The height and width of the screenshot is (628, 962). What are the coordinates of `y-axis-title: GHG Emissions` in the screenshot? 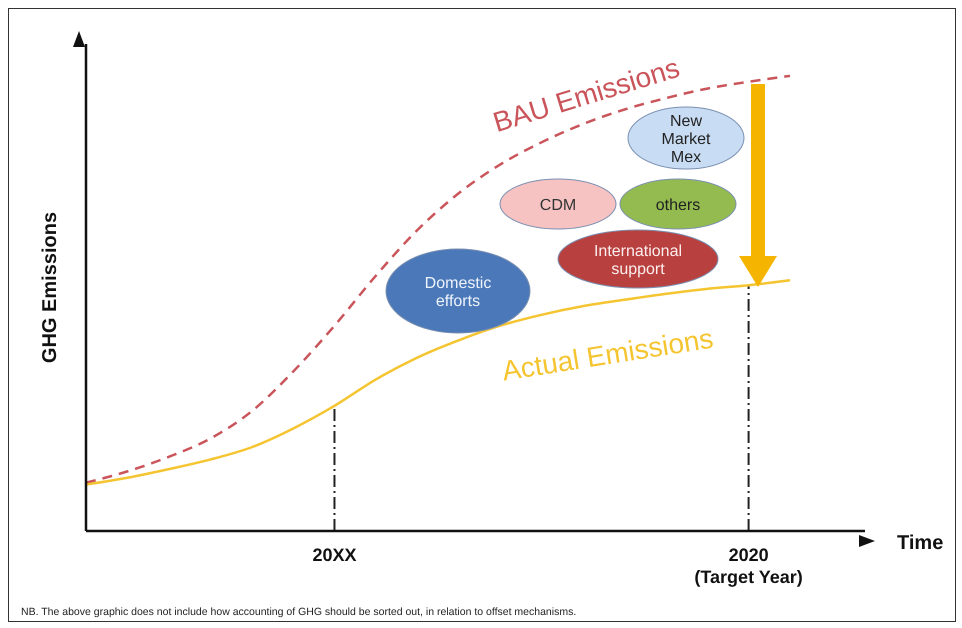 It's located at (50, 288).